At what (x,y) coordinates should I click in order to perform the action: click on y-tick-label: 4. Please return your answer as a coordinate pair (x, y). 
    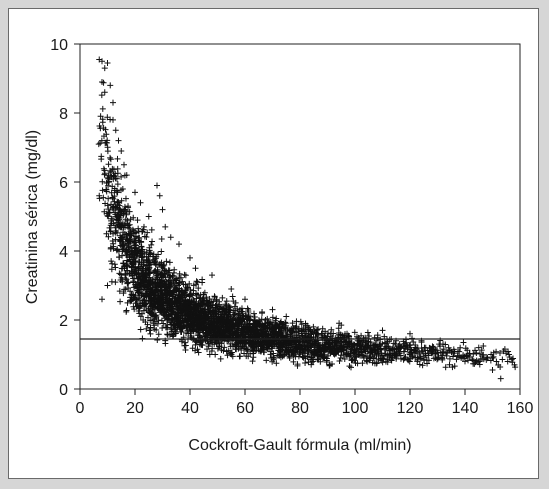
    Looking at the image, I should click on (63, 252).